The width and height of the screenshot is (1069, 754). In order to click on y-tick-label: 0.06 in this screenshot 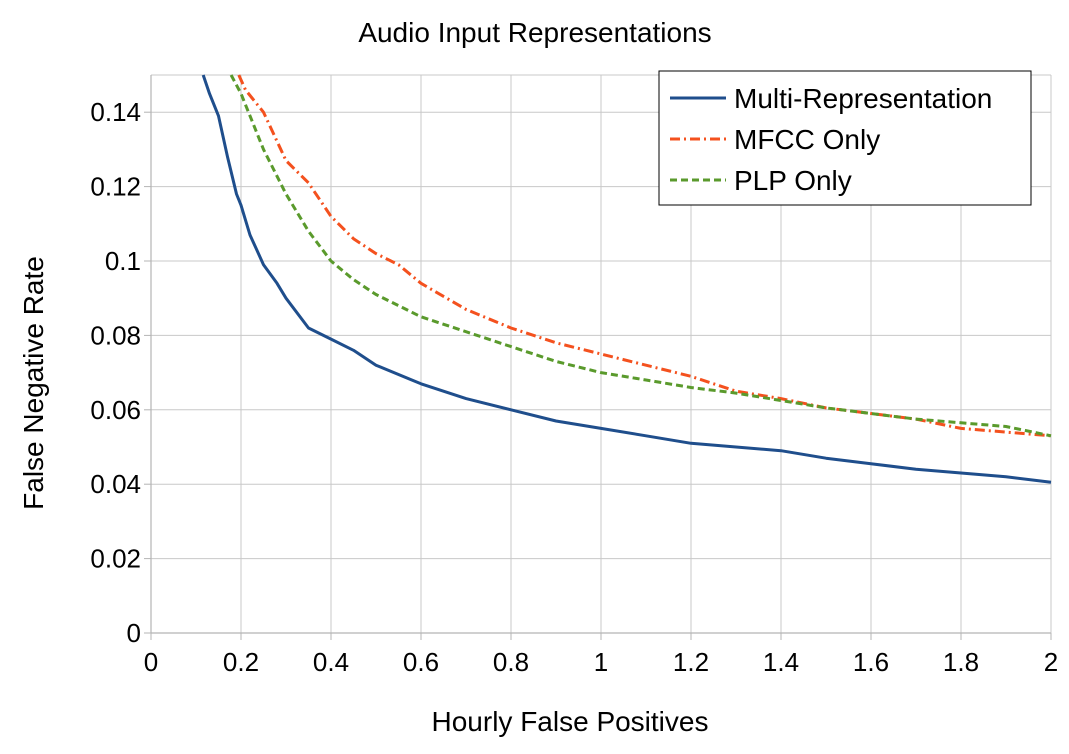, I will do `click(115, 410)`.